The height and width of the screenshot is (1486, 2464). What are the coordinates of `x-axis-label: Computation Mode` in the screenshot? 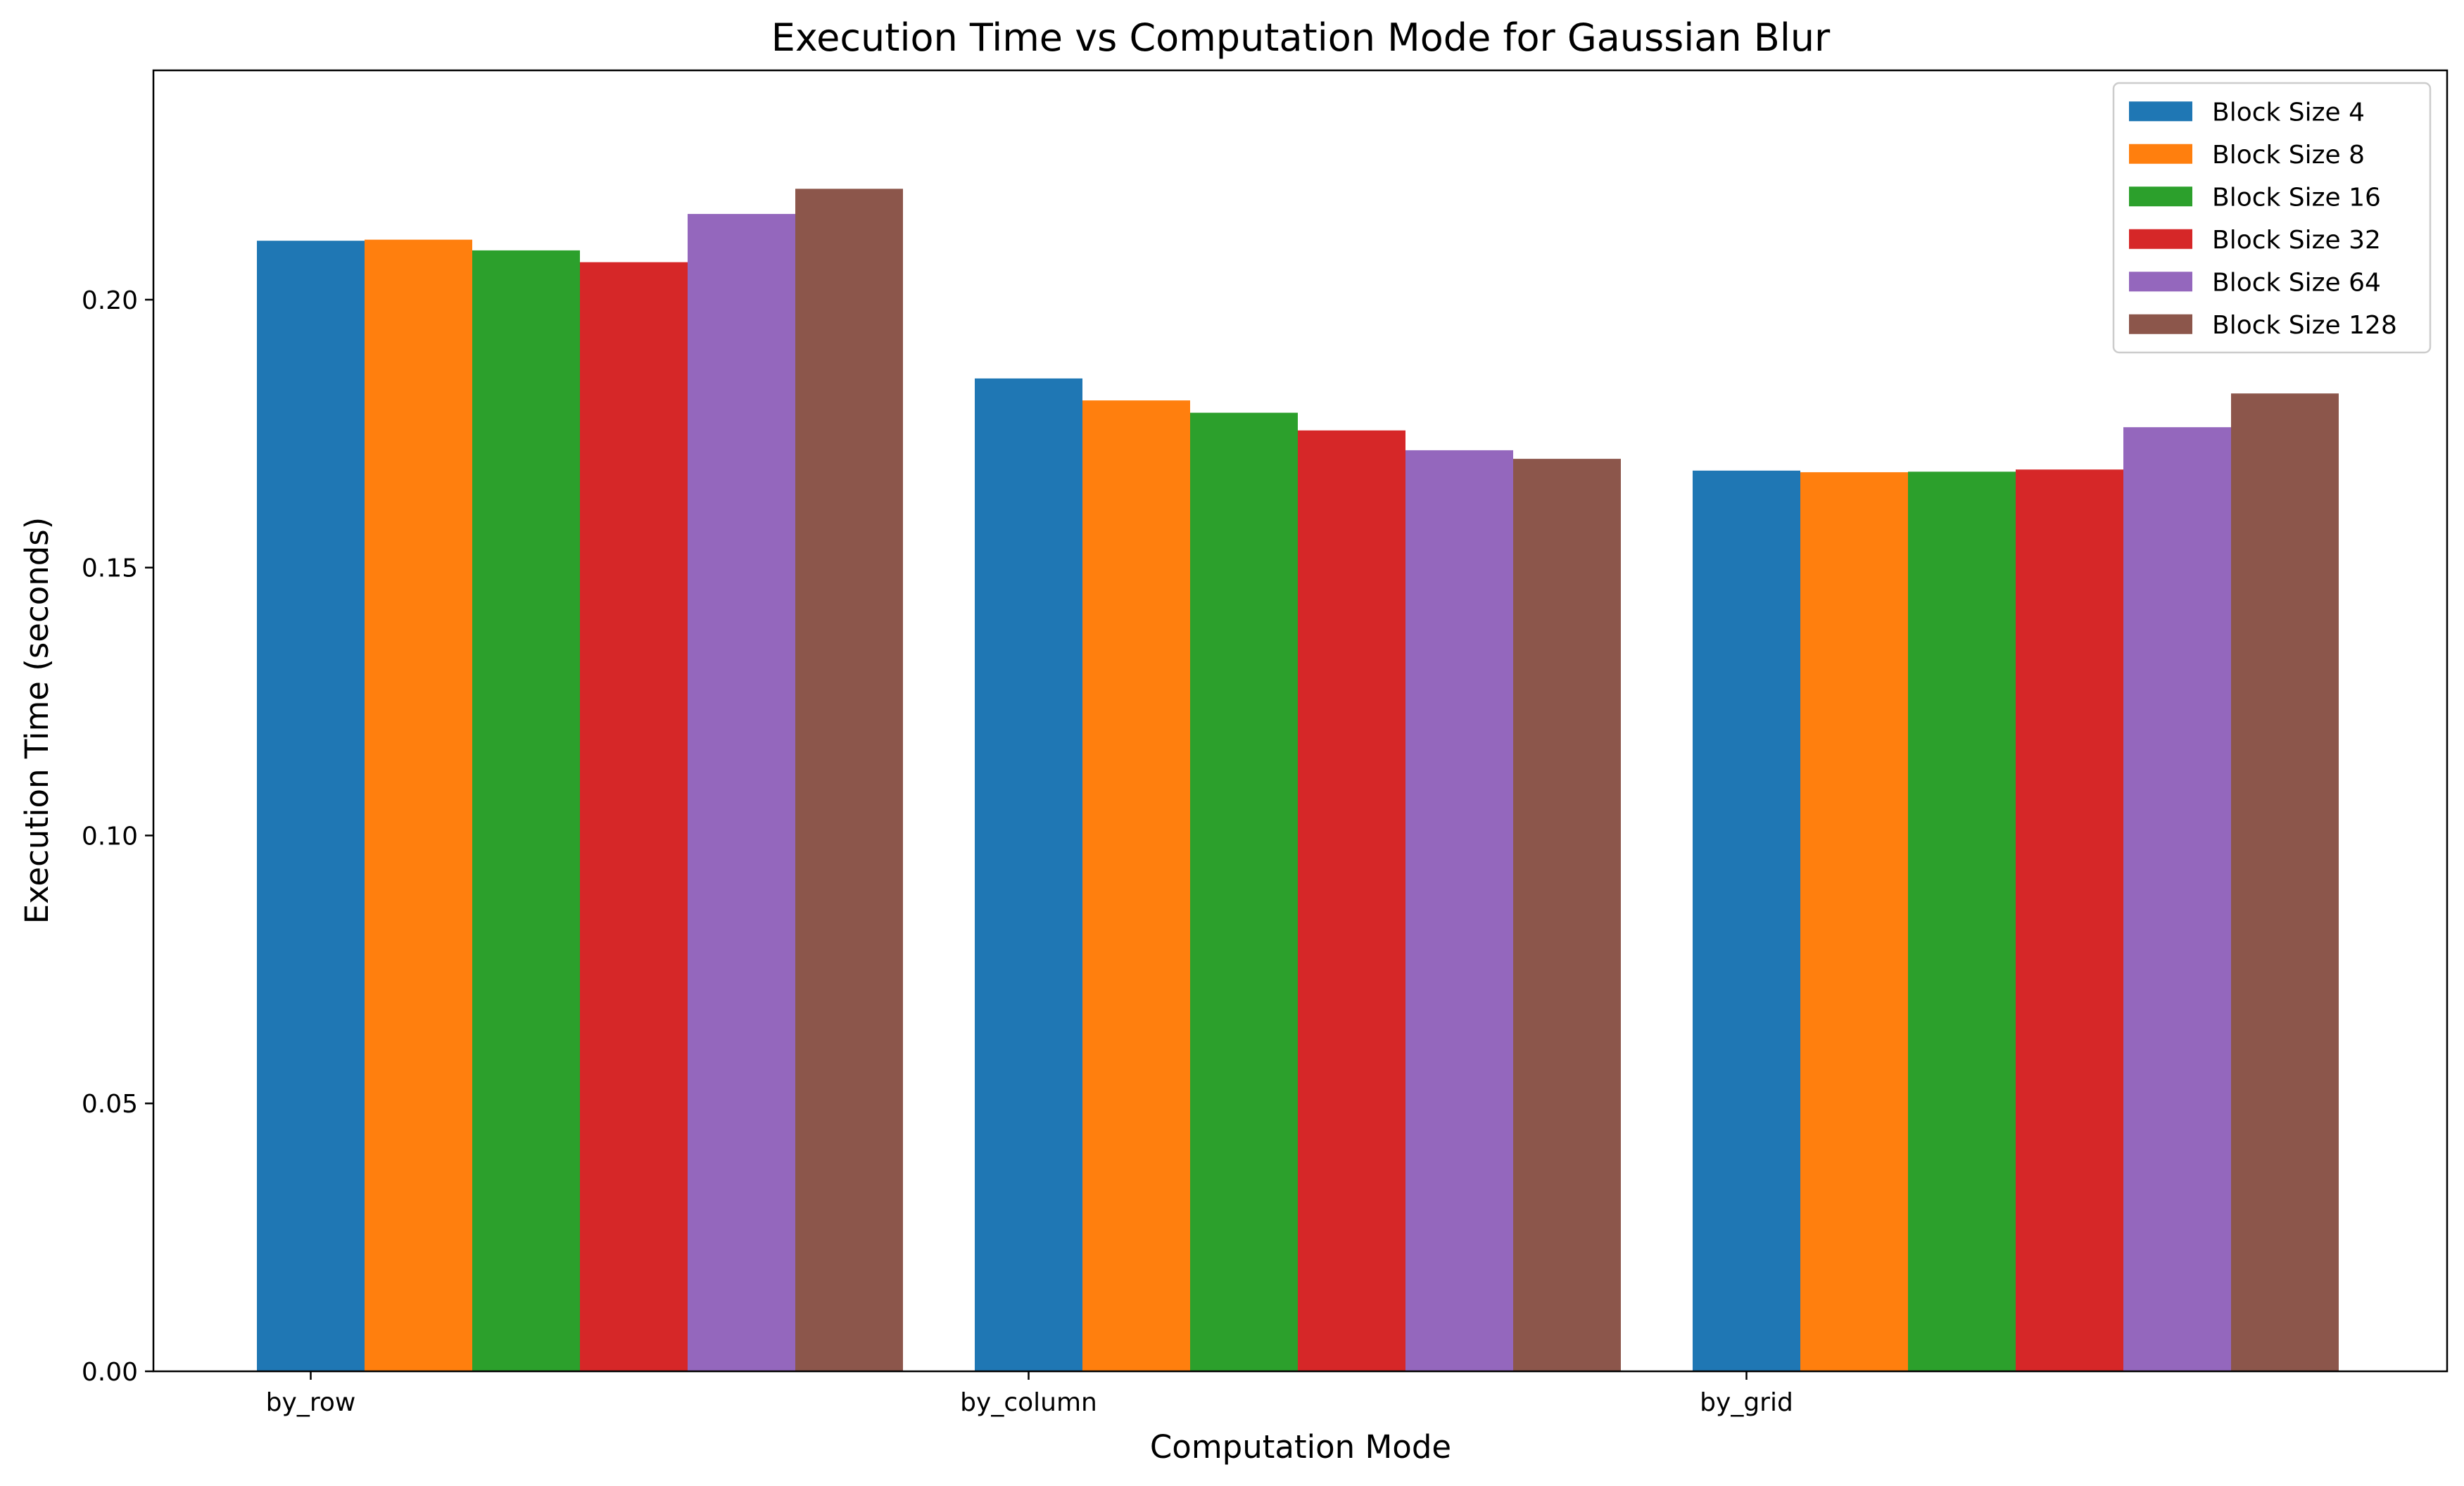 It's located at (1300, 1447).